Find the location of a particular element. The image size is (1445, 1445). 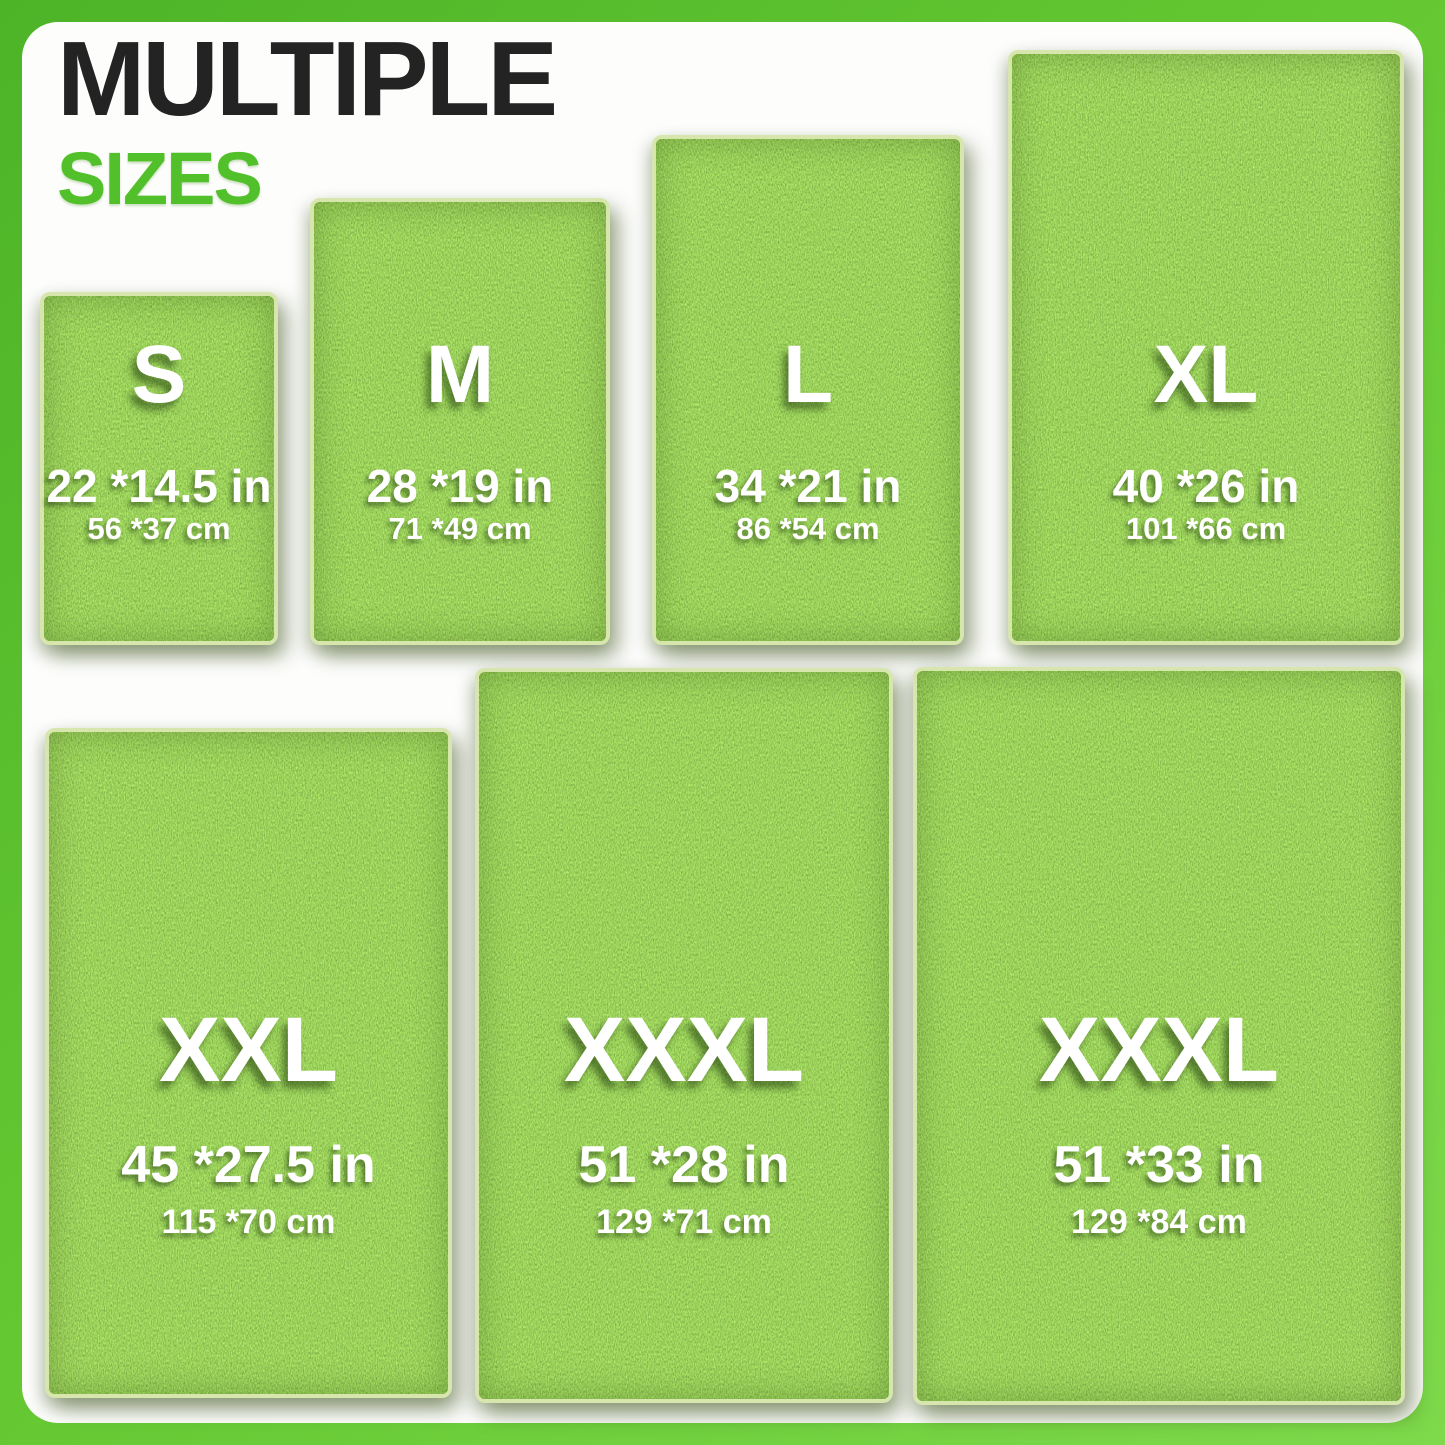

infographic-title: MULTIPLE SIZES is located at coordinates (307, 120).